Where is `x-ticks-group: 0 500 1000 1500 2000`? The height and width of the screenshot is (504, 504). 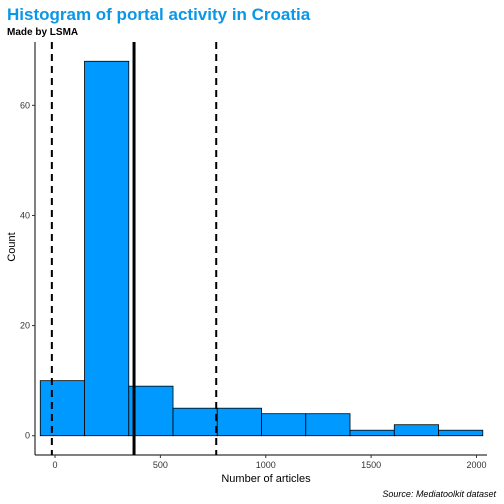 x-ticks-group: 0 500 1000 1500 2000 is located at coordinates (269, 462).